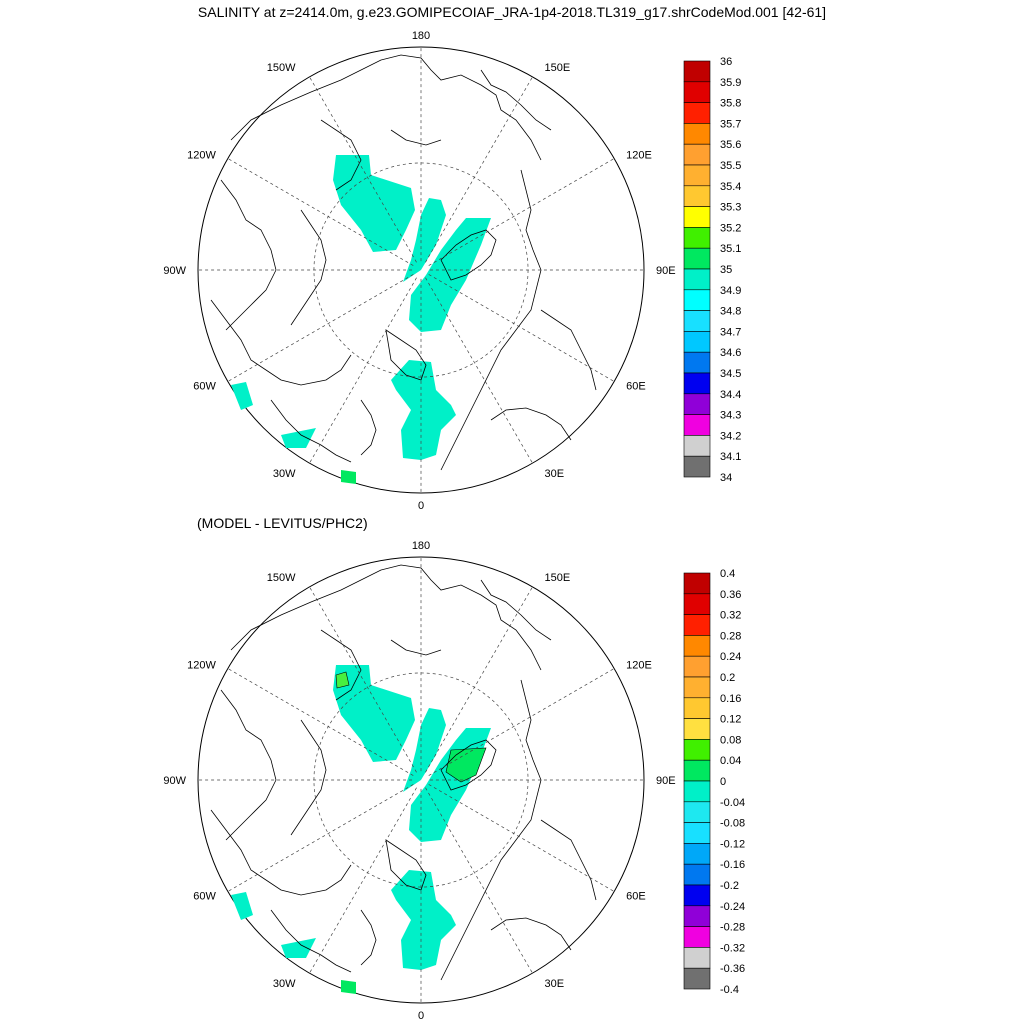 The image size is (1024, 1024). What do you see at coordinates (732, 907) in the screenshot?
I see `colorbar-bottom-label-16: -0.24` at bounding box center [732, 907].